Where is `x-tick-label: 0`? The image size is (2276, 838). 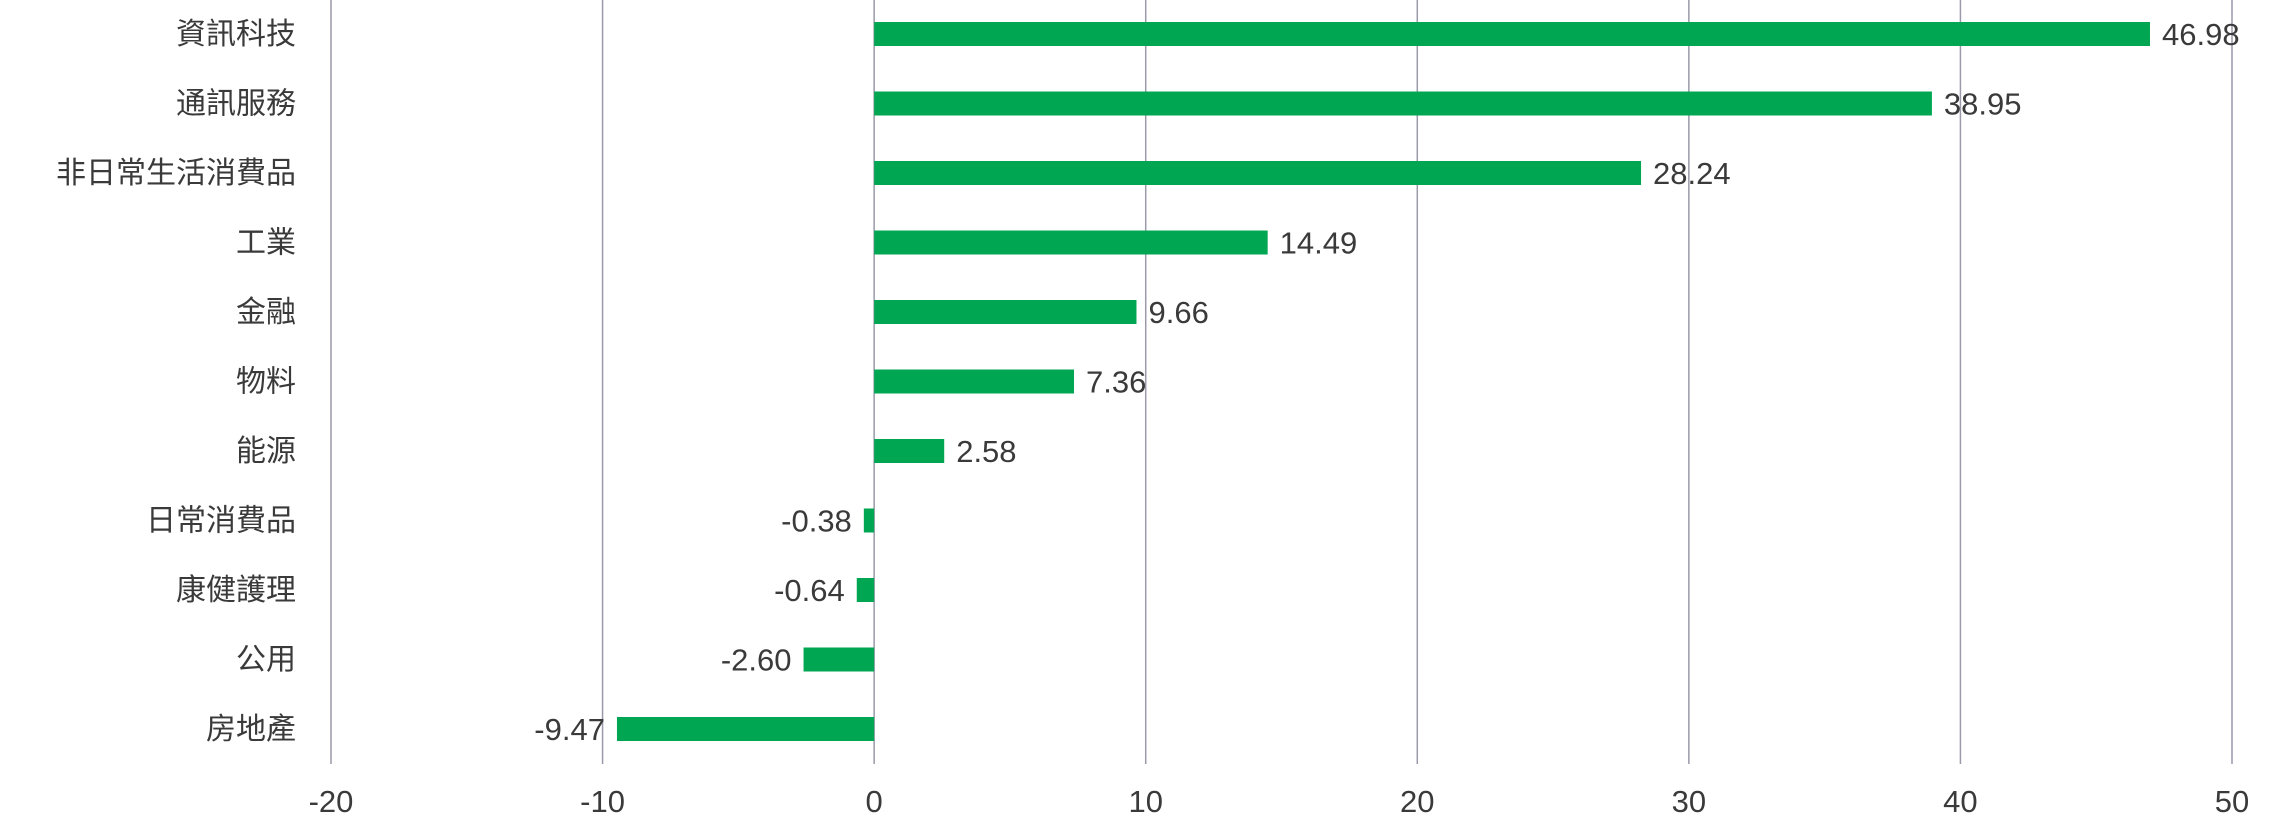 x-tick-label: 0 is located at coordinates (874, 801).